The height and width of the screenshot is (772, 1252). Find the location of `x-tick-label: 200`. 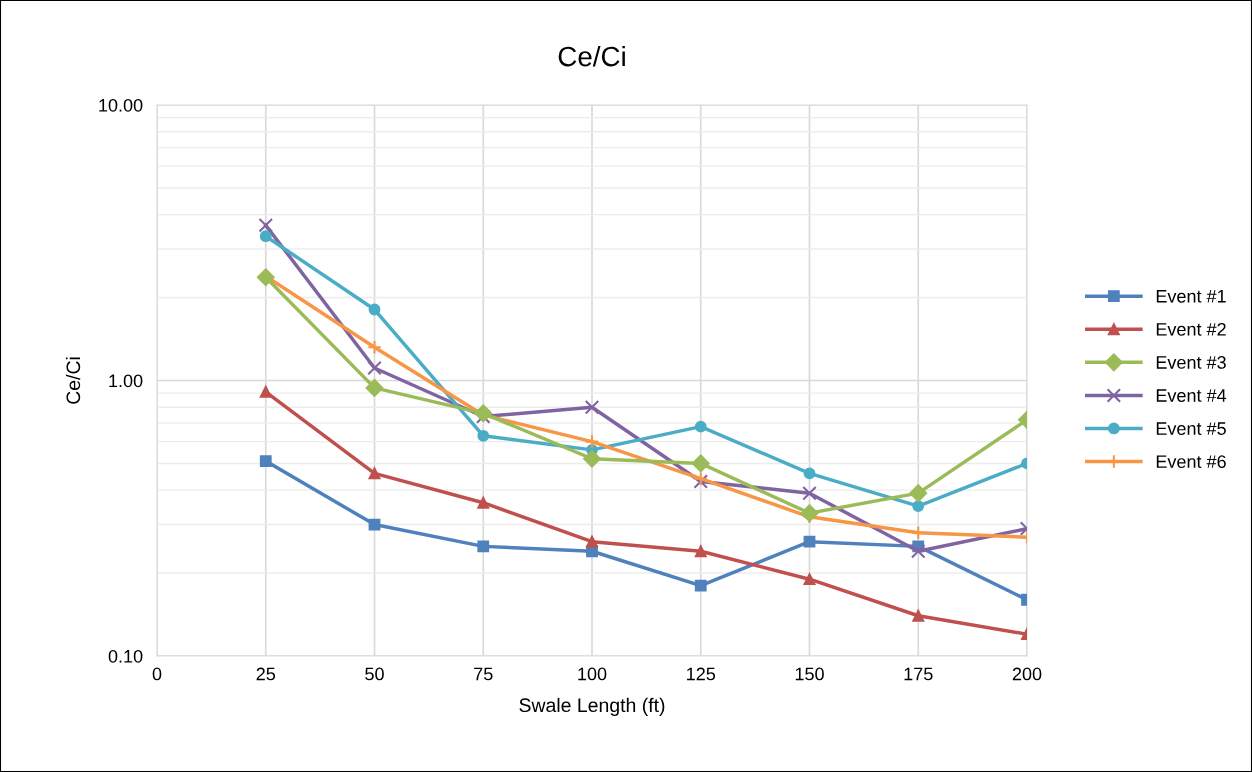

x-tick-label: 200 is located at coordinates (1027, 674).